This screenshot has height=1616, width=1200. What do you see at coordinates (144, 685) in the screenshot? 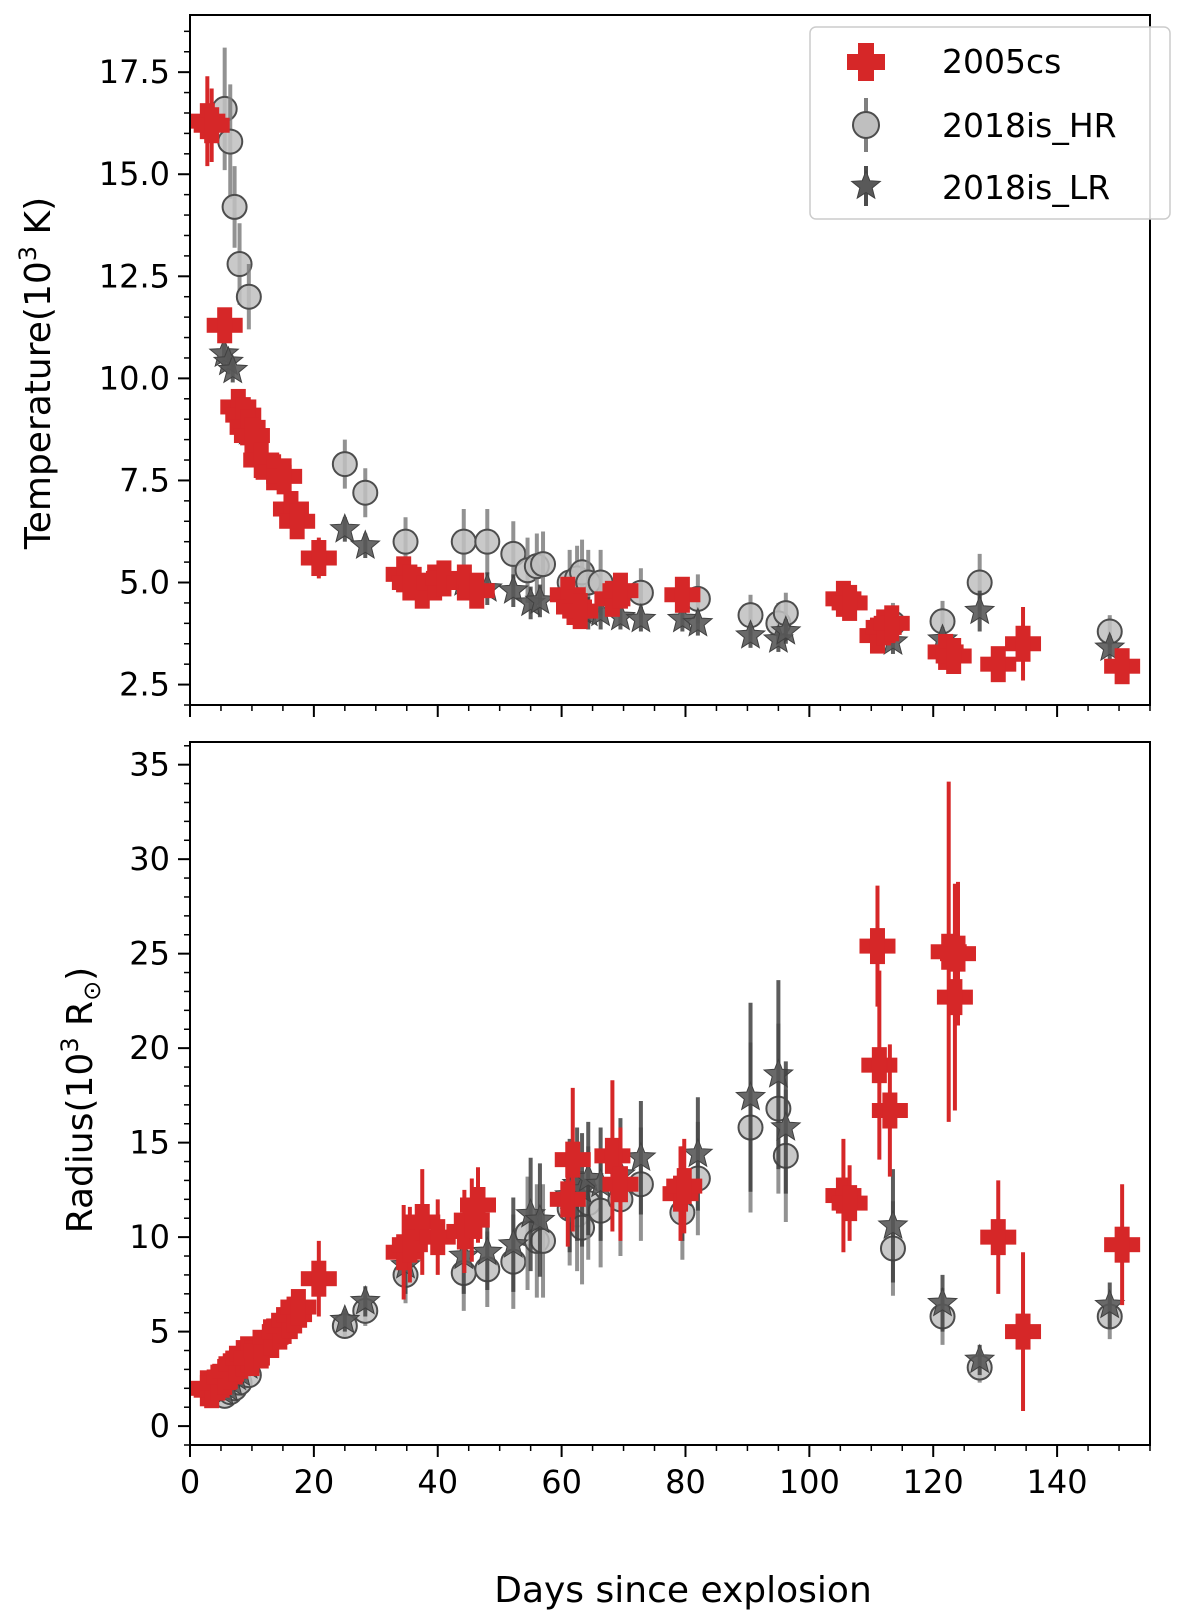
I see `temperature-y-tick-label: 2.5` at bounding box center [144, 685].